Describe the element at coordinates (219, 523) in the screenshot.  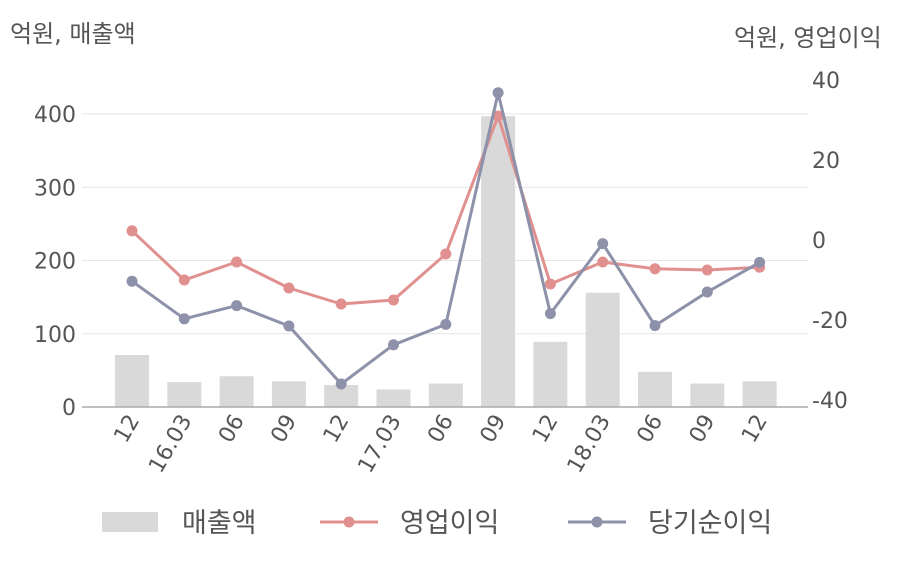
I see `legend-label: 매출액` at that location.